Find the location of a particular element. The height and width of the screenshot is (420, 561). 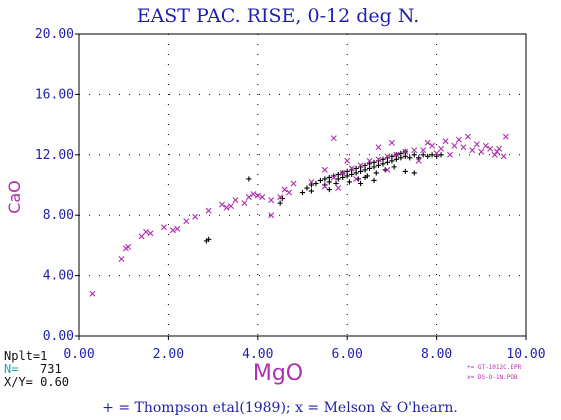

n-label: N= is located at coordinates (11, 369).